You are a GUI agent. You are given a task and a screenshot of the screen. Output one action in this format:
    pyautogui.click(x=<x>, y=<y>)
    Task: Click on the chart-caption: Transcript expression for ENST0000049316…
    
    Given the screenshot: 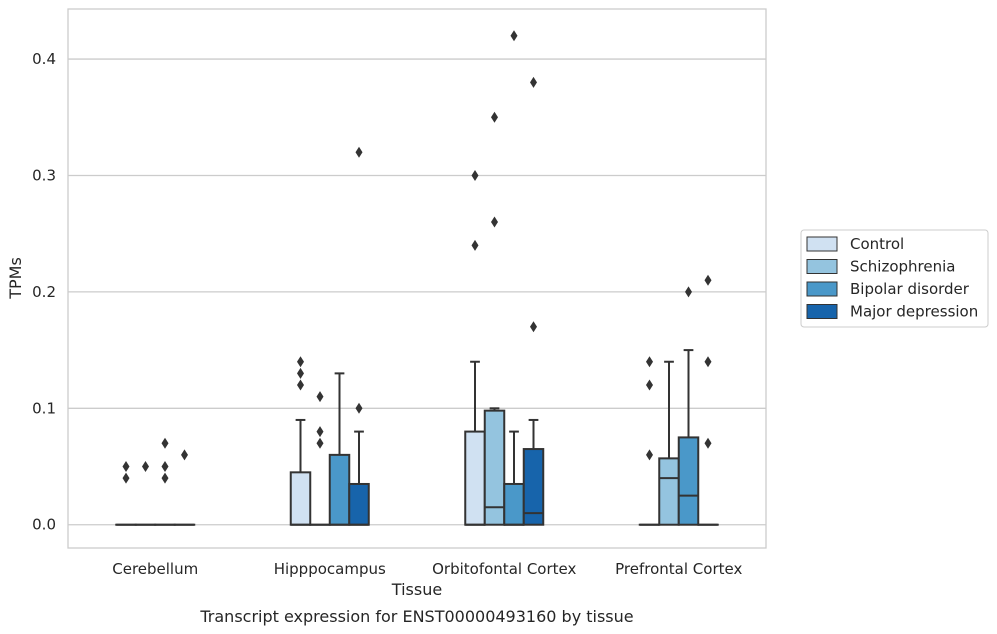 What is the action you would take?
    pyautogui.click(x=416, y=616)
    